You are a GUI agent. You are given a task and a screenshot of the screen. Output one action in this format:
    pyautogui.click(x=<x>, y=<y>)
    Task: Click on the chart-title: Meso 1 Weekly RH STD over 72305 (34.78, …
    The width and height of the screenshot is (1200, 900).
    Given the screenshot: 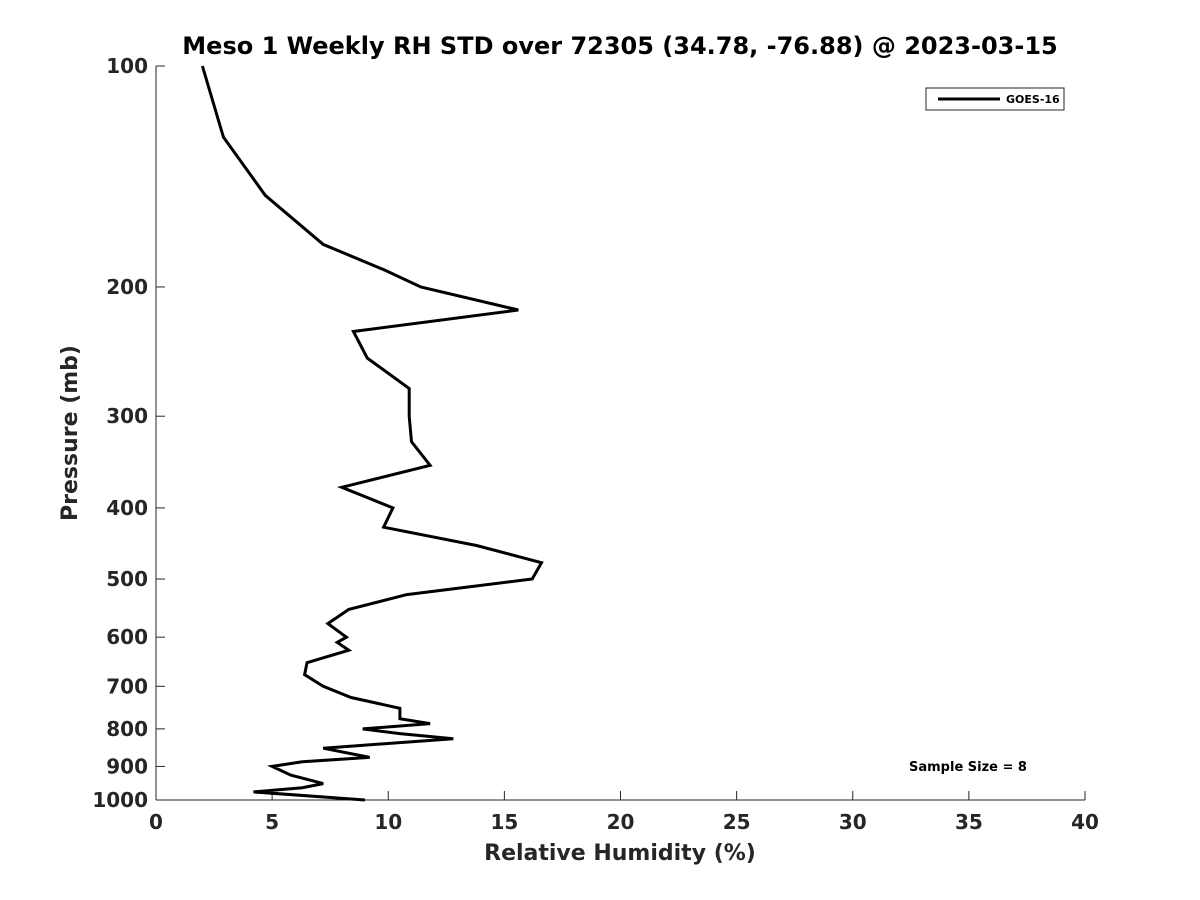 What is the action you would take?
    pyautogui.click(x=619, y=46)
    